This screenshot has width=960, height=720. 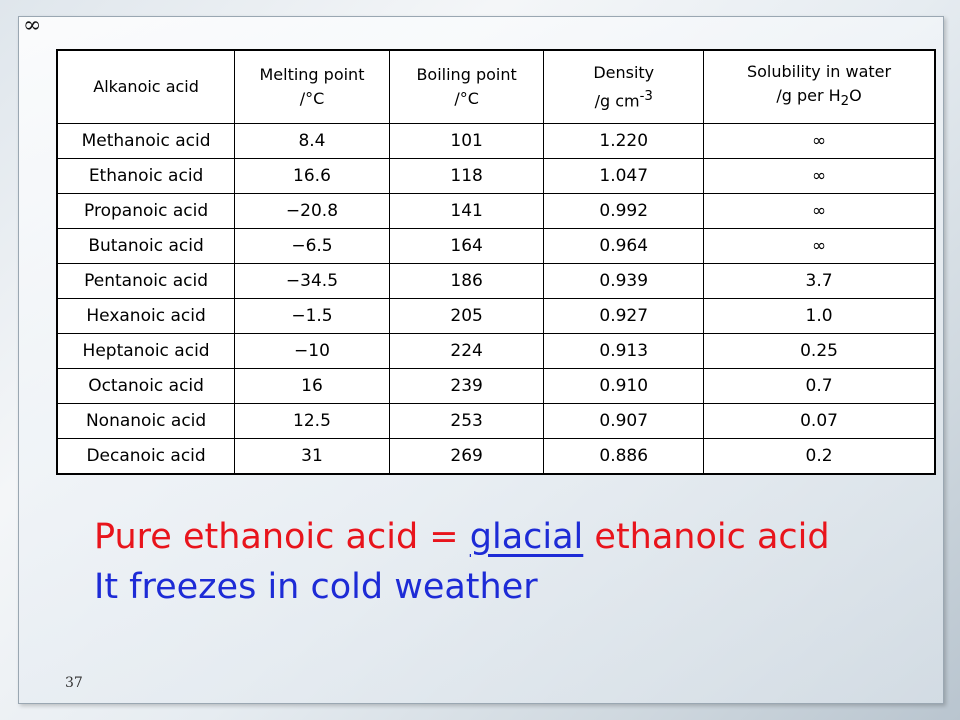 I want to click on cell-acid: Nonanoic acid, so click(x=146, y=421).